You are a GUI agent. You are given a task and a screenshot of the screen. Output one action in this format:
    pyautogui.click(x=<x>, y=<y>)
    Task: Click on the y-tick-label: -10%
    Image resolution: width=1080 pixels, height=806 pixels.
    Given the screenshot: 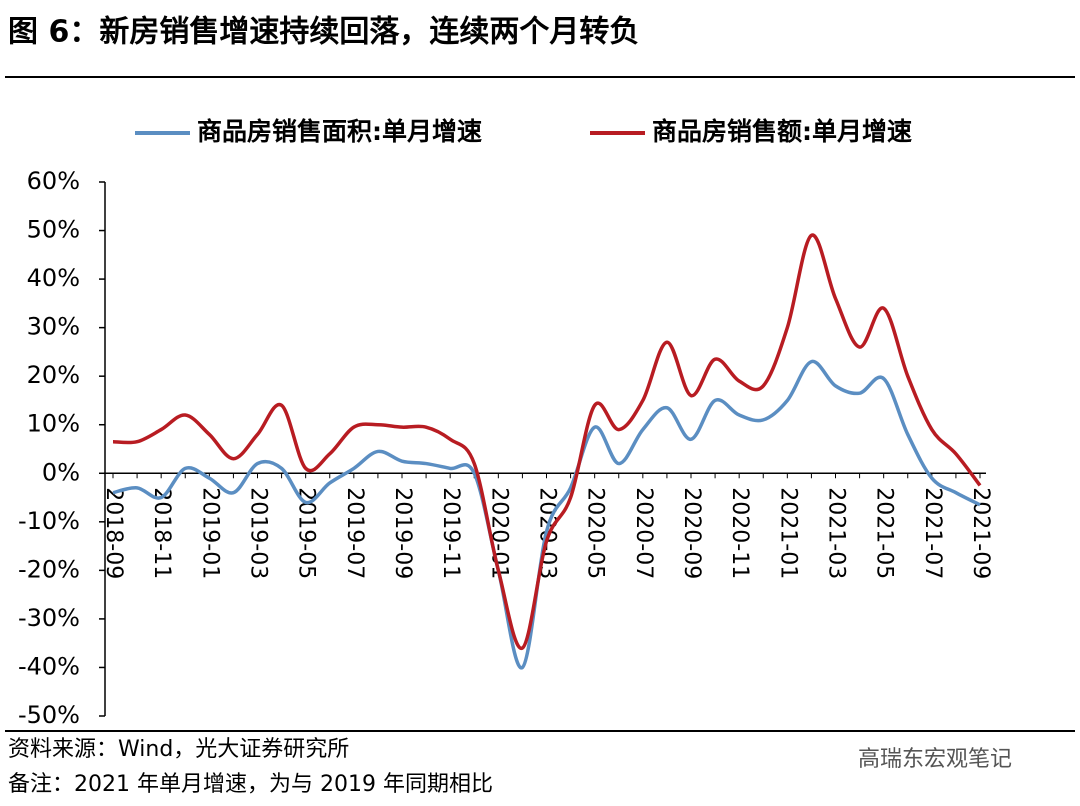 What is the action you would take?
    pyautogui.click(x=49, y=521)
    